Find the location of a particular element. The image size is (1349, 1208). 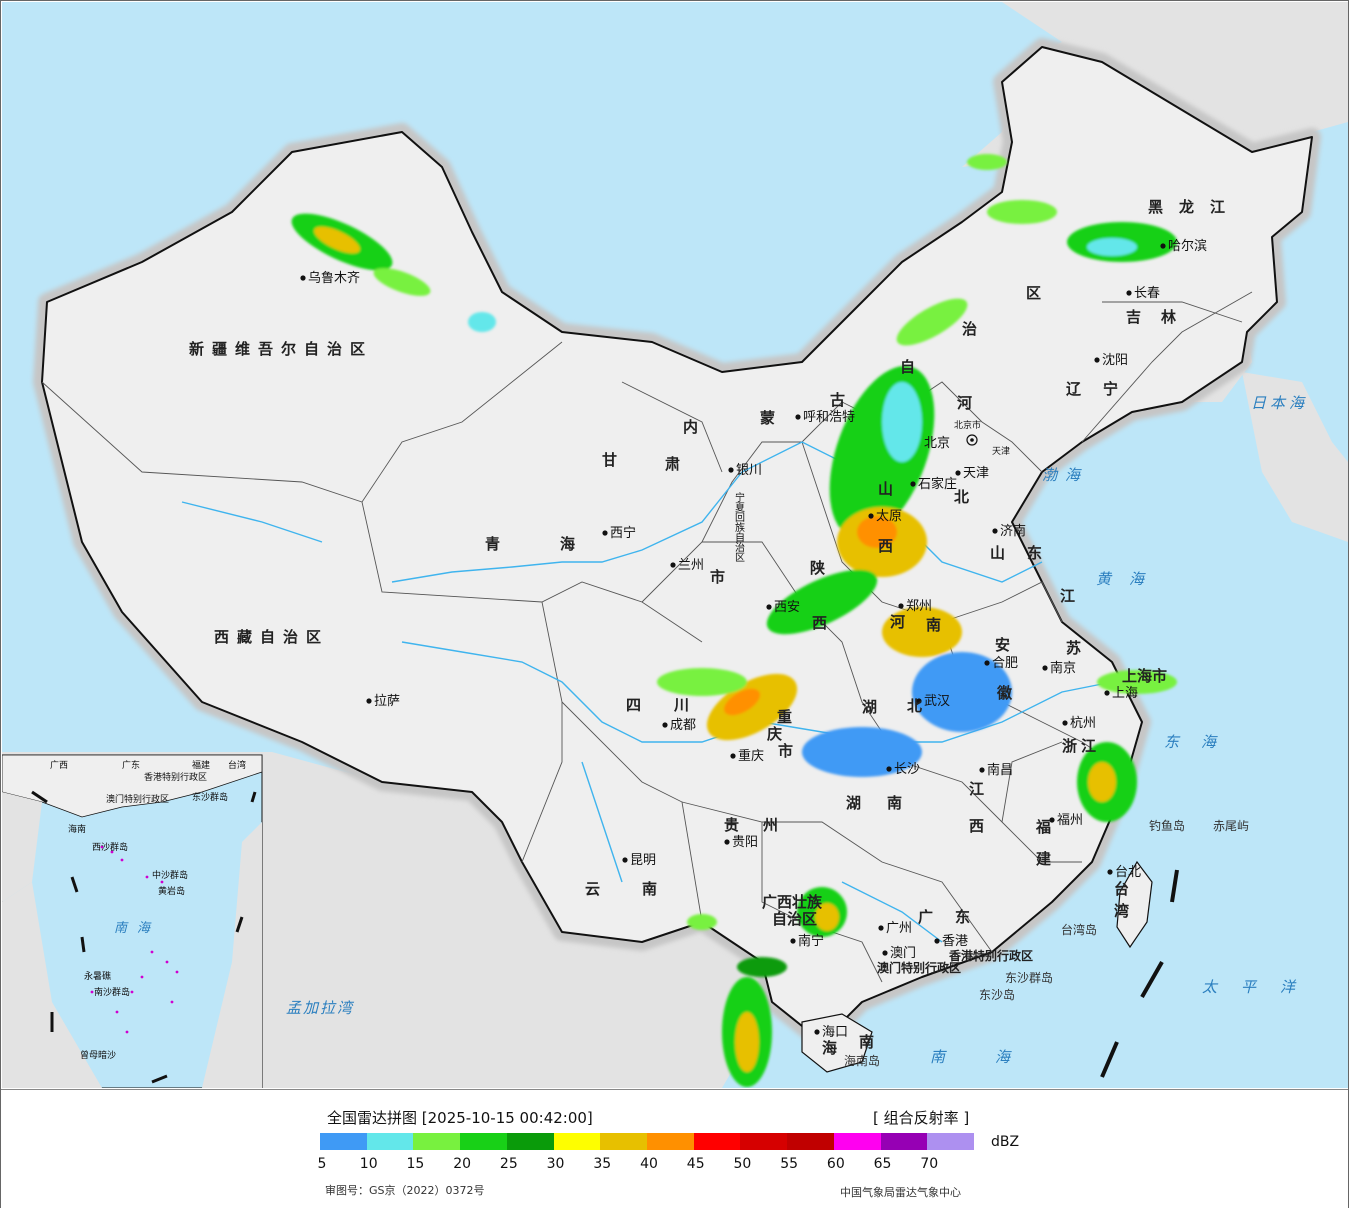

inset-nansha: 南沙群岛 is located at coordinates (112, 992).